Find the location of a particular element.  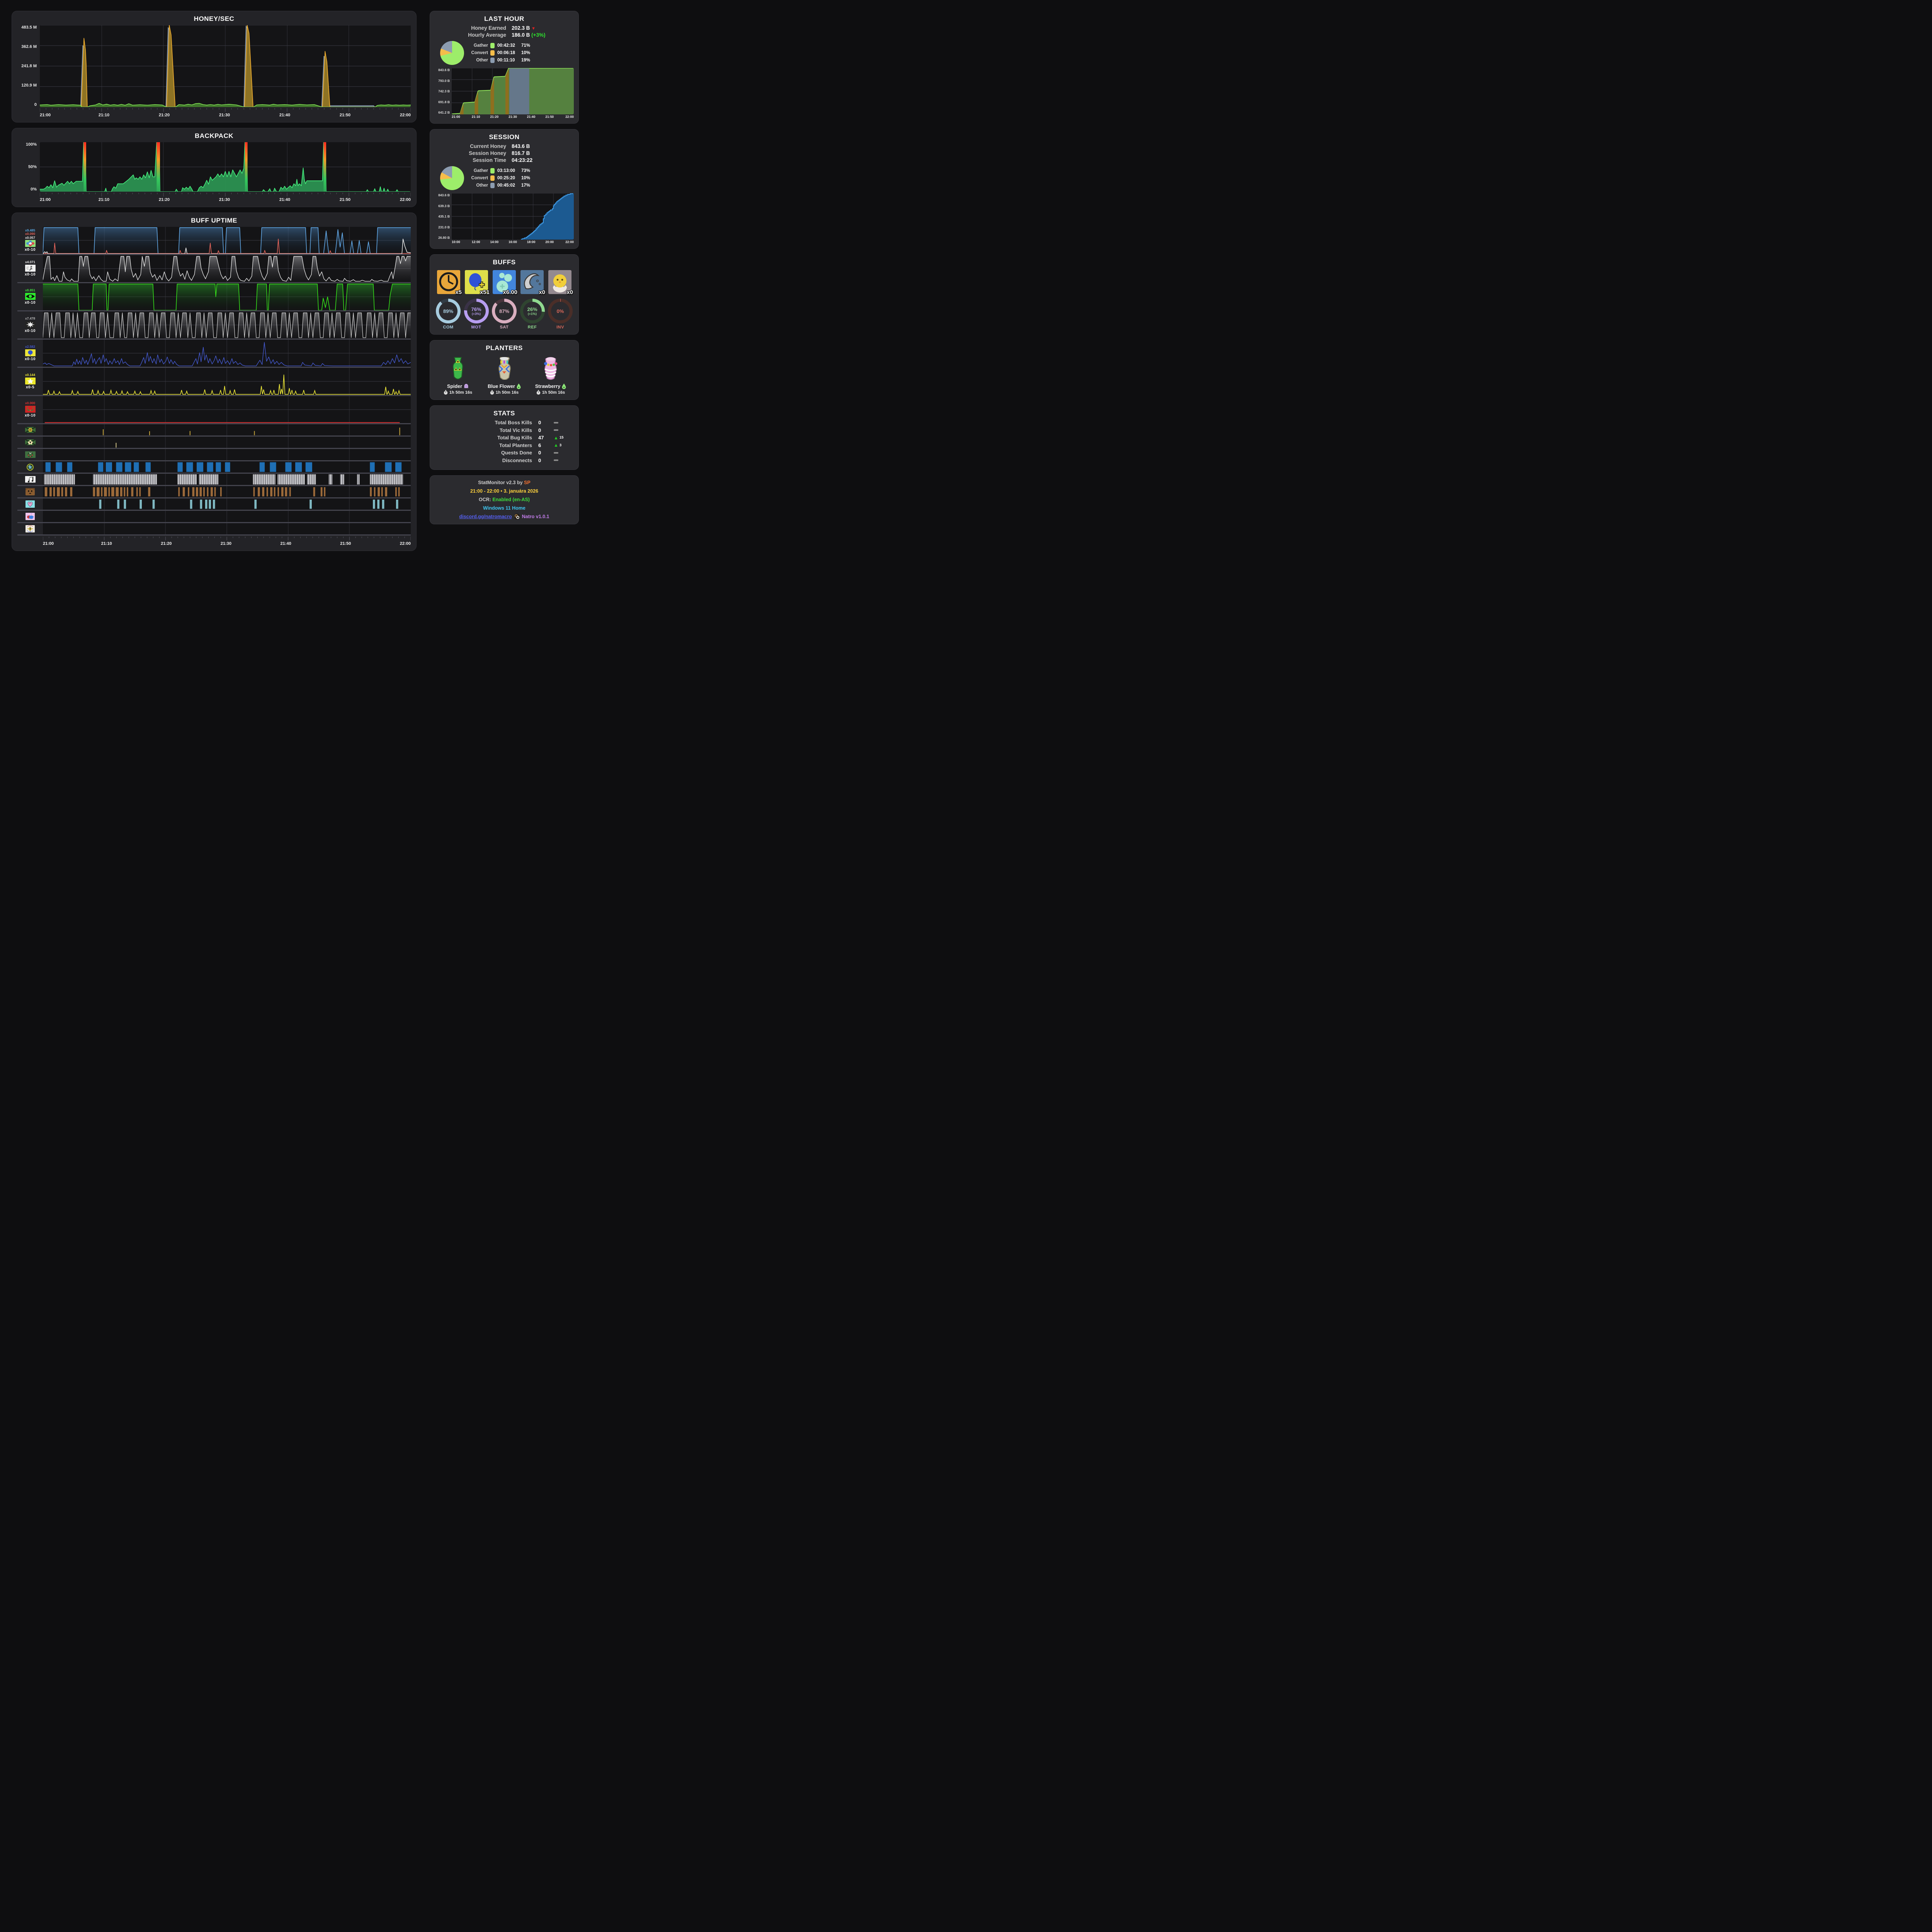

buff-row: x0.000 x0-10 is located at coordinates (214, 410).